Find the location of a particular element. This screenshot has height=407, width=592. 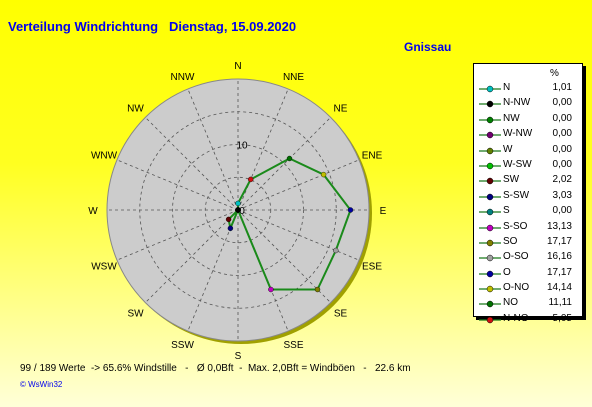

legend-label: S-SW is located at coordinates (516, 195).